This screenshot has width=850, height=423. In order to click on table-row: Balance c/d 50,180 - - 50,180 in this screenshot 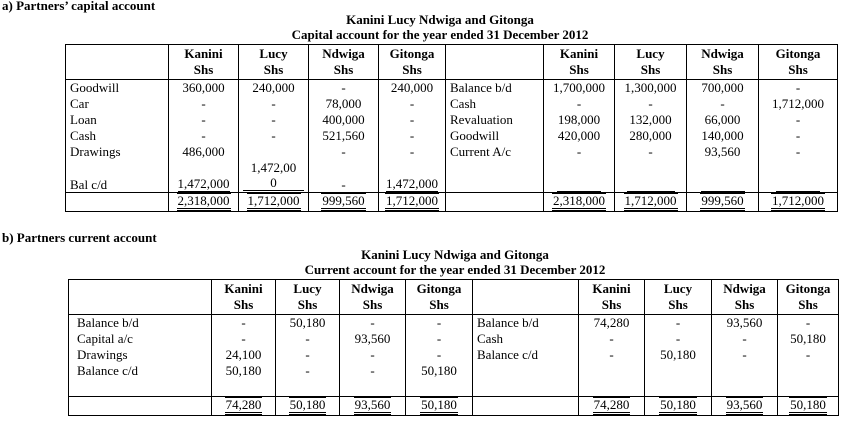, I will do `click(453, 371)`.